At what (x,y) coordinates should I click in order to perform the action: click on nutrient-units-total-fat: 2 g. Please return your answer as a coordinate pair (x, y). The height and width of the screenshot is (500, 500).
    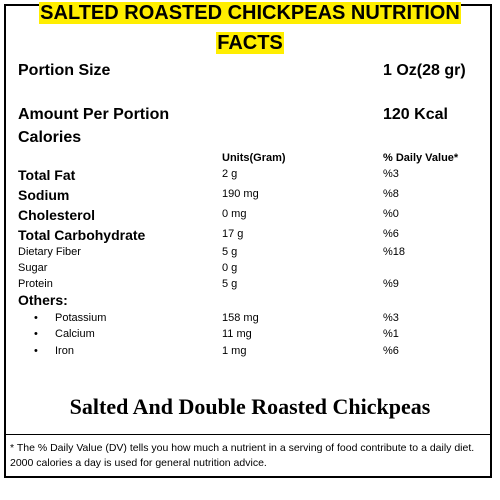
    Looking at the image, I should click on (230, 174).